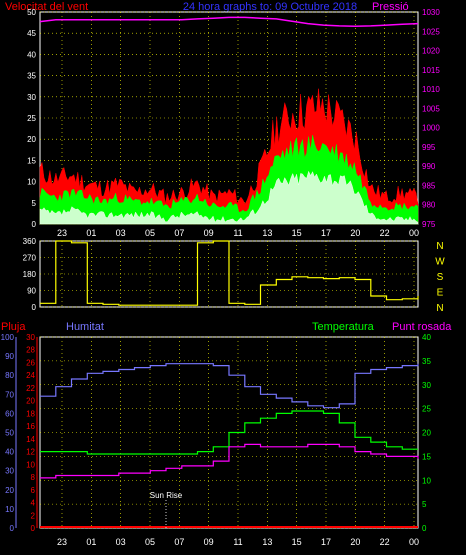 This screenshot has height=555, width=466. What do you see at coordinates (30, 464) in the screenshot?
I see `rain-tick-label: 10` at bounding box center [30, 464].